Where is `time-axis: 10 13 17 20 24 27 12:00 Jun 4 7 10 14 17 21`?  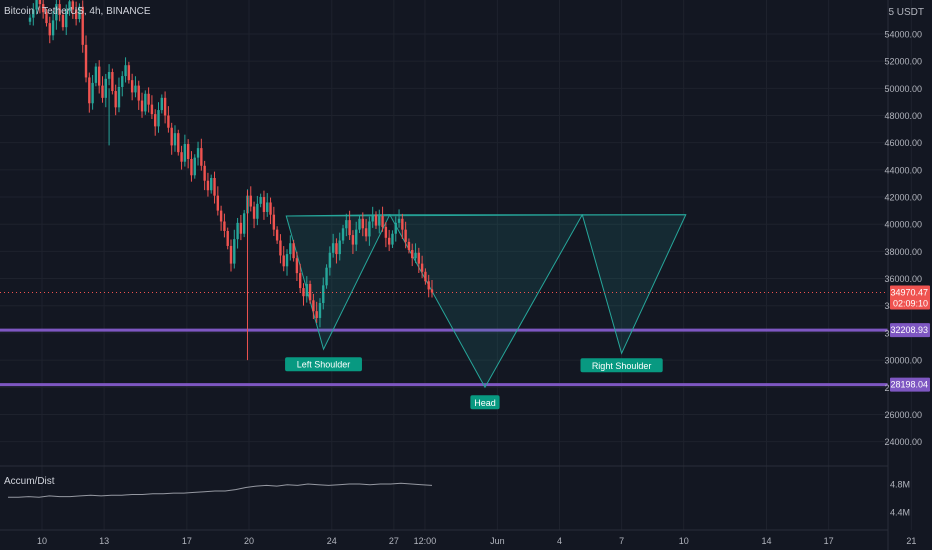 time-axis: 10 13 17 20 24 27 12:00 Jun 4 7 10 14 17 21 is located at coordinates (476, 541).